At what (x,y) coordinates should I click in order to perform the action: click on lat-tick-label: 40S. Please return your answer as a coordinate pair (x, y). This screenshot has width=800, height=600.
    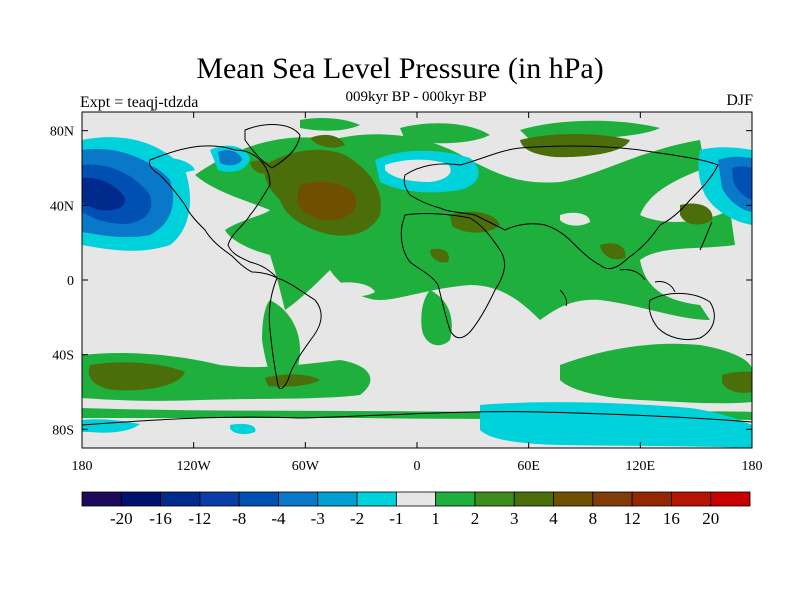
    Looking at the image, I should click on (63, 356).